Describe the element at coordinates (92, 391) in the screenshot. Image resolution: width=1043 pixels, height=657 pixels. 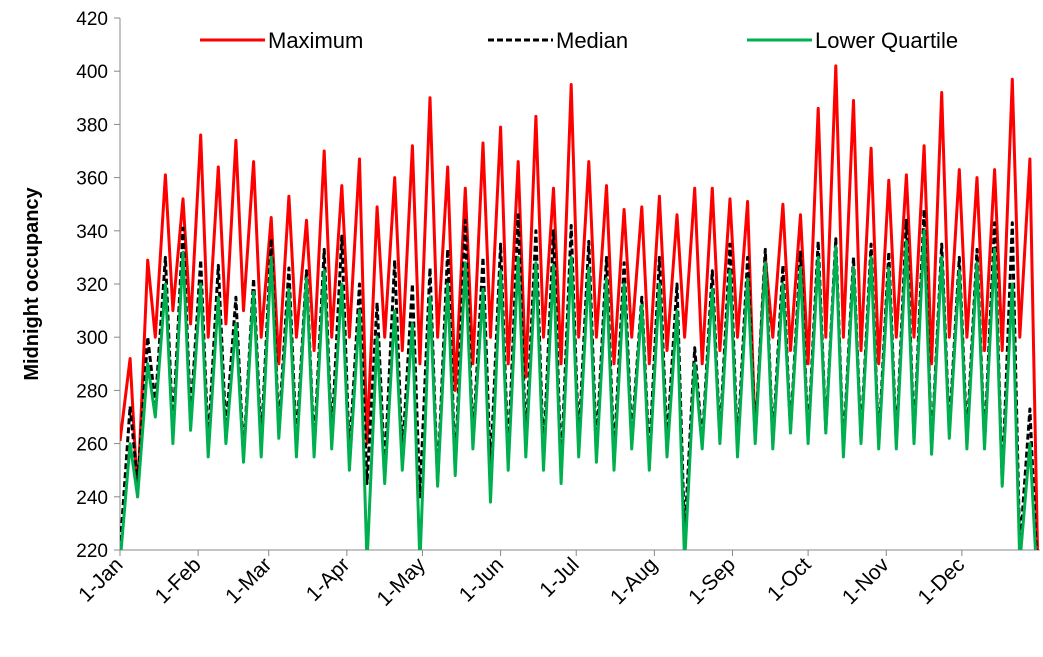
I see `y-tick-label: 280` at that location.